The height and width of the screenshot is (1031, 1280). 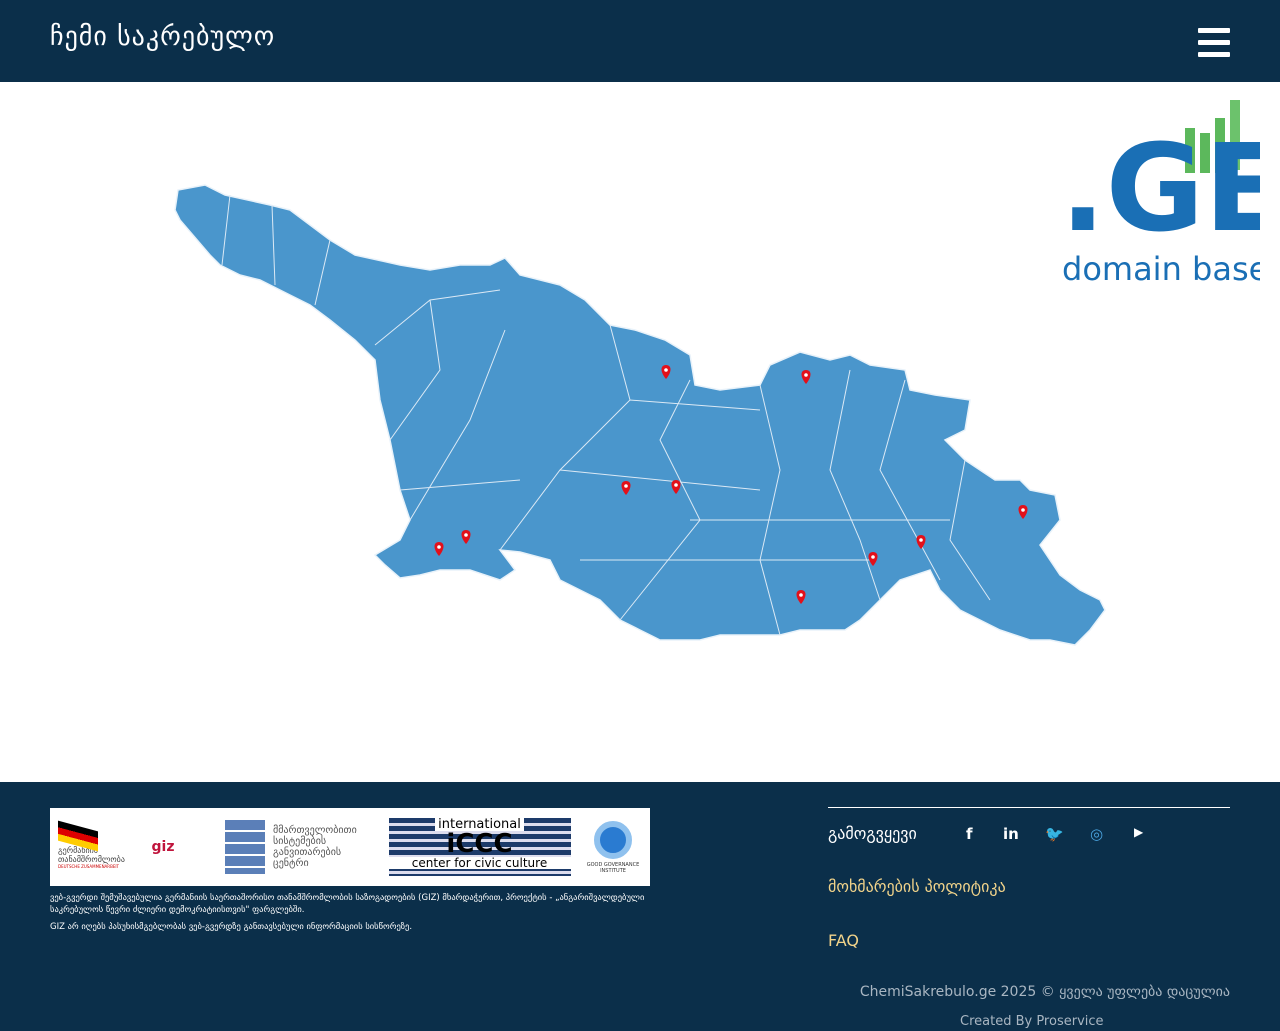 I want to click on linkedin-icon: in, so click(x=1011, y=834).